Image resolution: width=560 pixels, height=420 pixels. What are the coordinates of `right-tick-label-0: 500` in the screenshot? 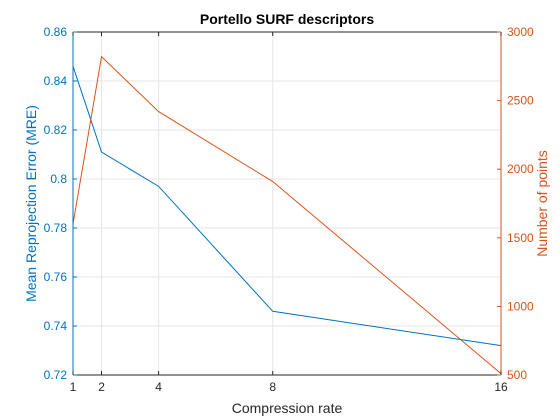 It's located at (517, 375).